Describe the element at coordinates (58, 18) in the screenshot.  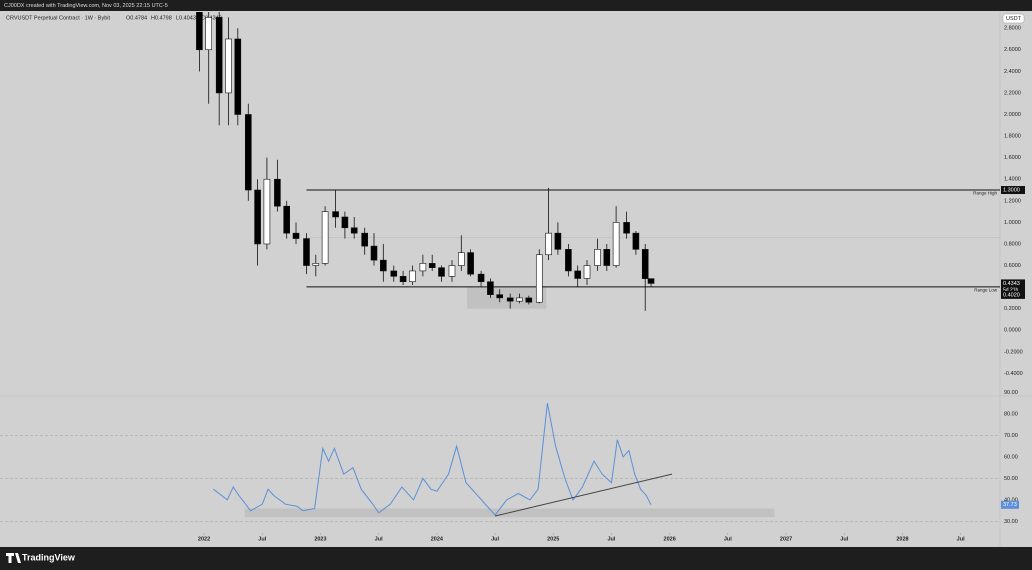
I see `symbol-title: CRVUSDT Perpetual Contract · 1W · Bybit` at that location.